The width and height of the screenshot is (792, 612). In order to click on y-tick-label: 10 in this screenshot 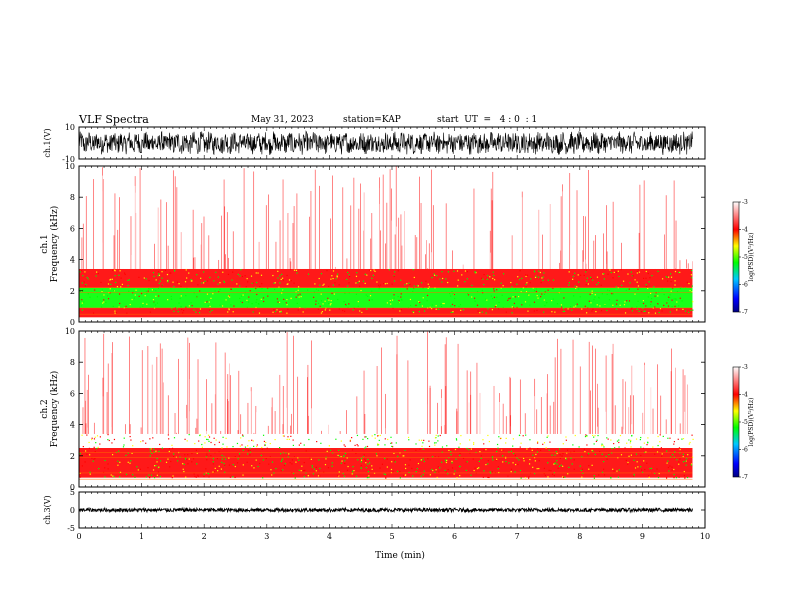, I will do `click(70, 127)`.